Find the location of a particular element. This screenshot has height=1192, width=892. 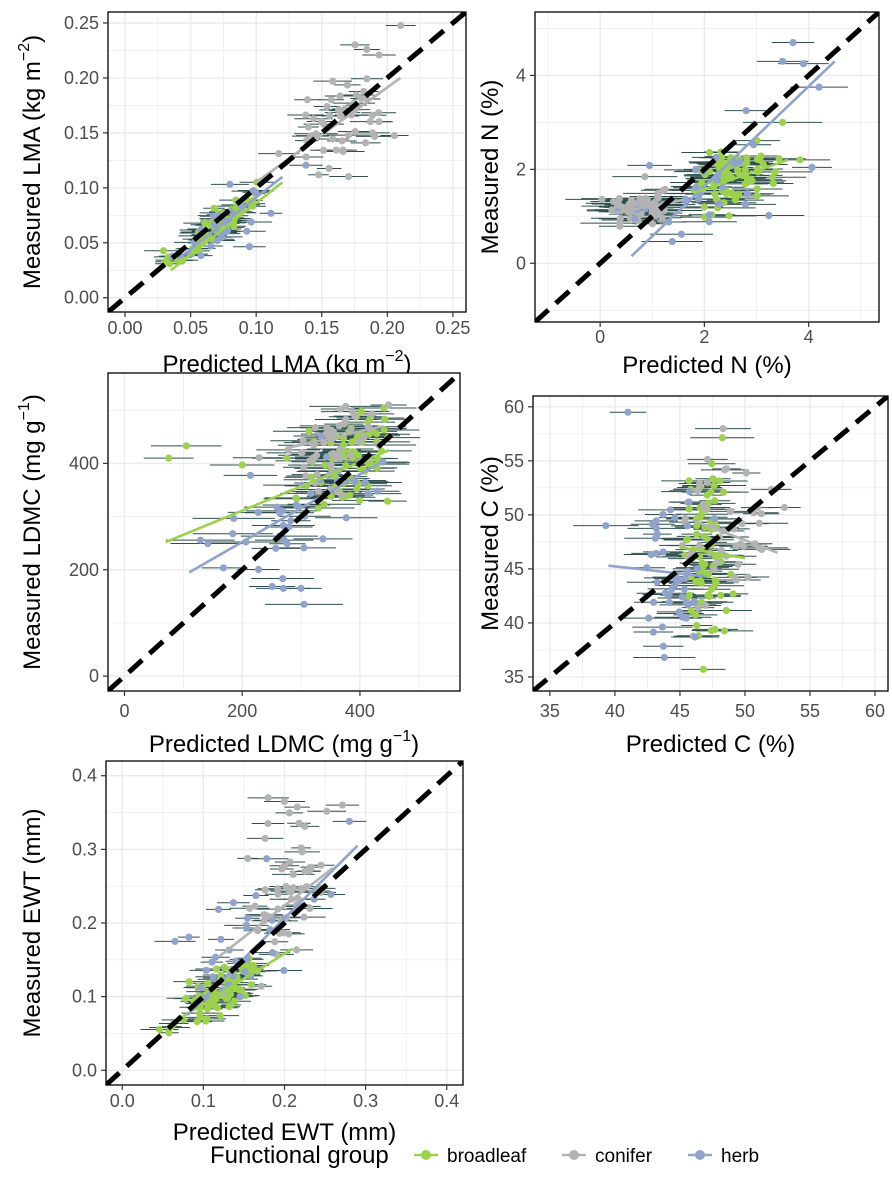

x-tick-label: 0.00 is located at coordinates (125, 328).